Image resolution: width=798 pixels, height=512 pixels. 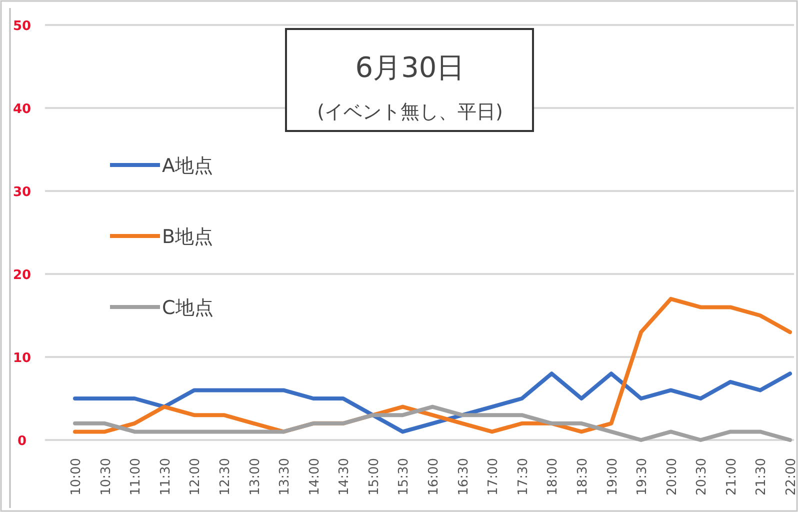 What do you see at coordinates (285, 477) in the screenshot?
I see `x-tick-label: 13:30` at bounding box center [285, 477].